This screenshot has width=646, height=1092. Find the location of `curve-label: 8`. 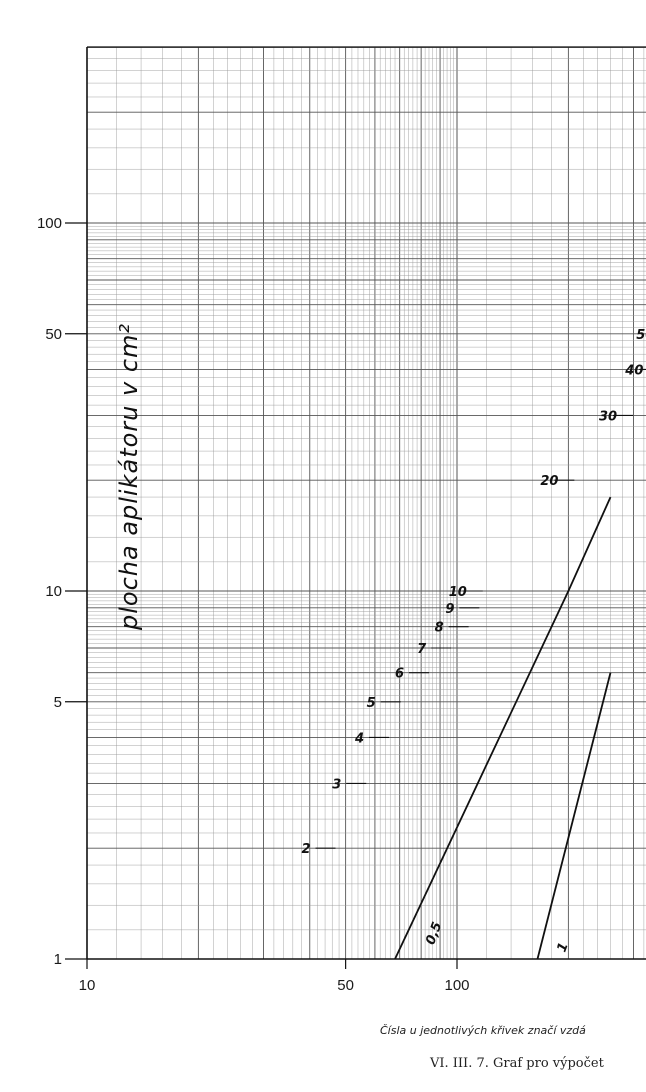

curve-label: 8 is located at coordinates (439, 628).